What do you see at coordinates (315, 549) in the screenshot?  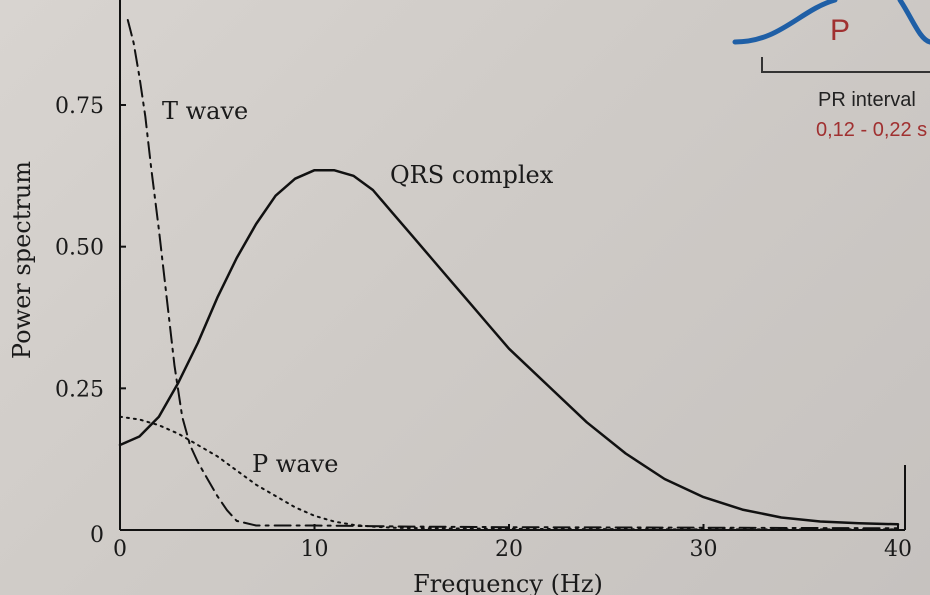 I see `x-tick-label-1: 10` at bounding box center [315, 549].